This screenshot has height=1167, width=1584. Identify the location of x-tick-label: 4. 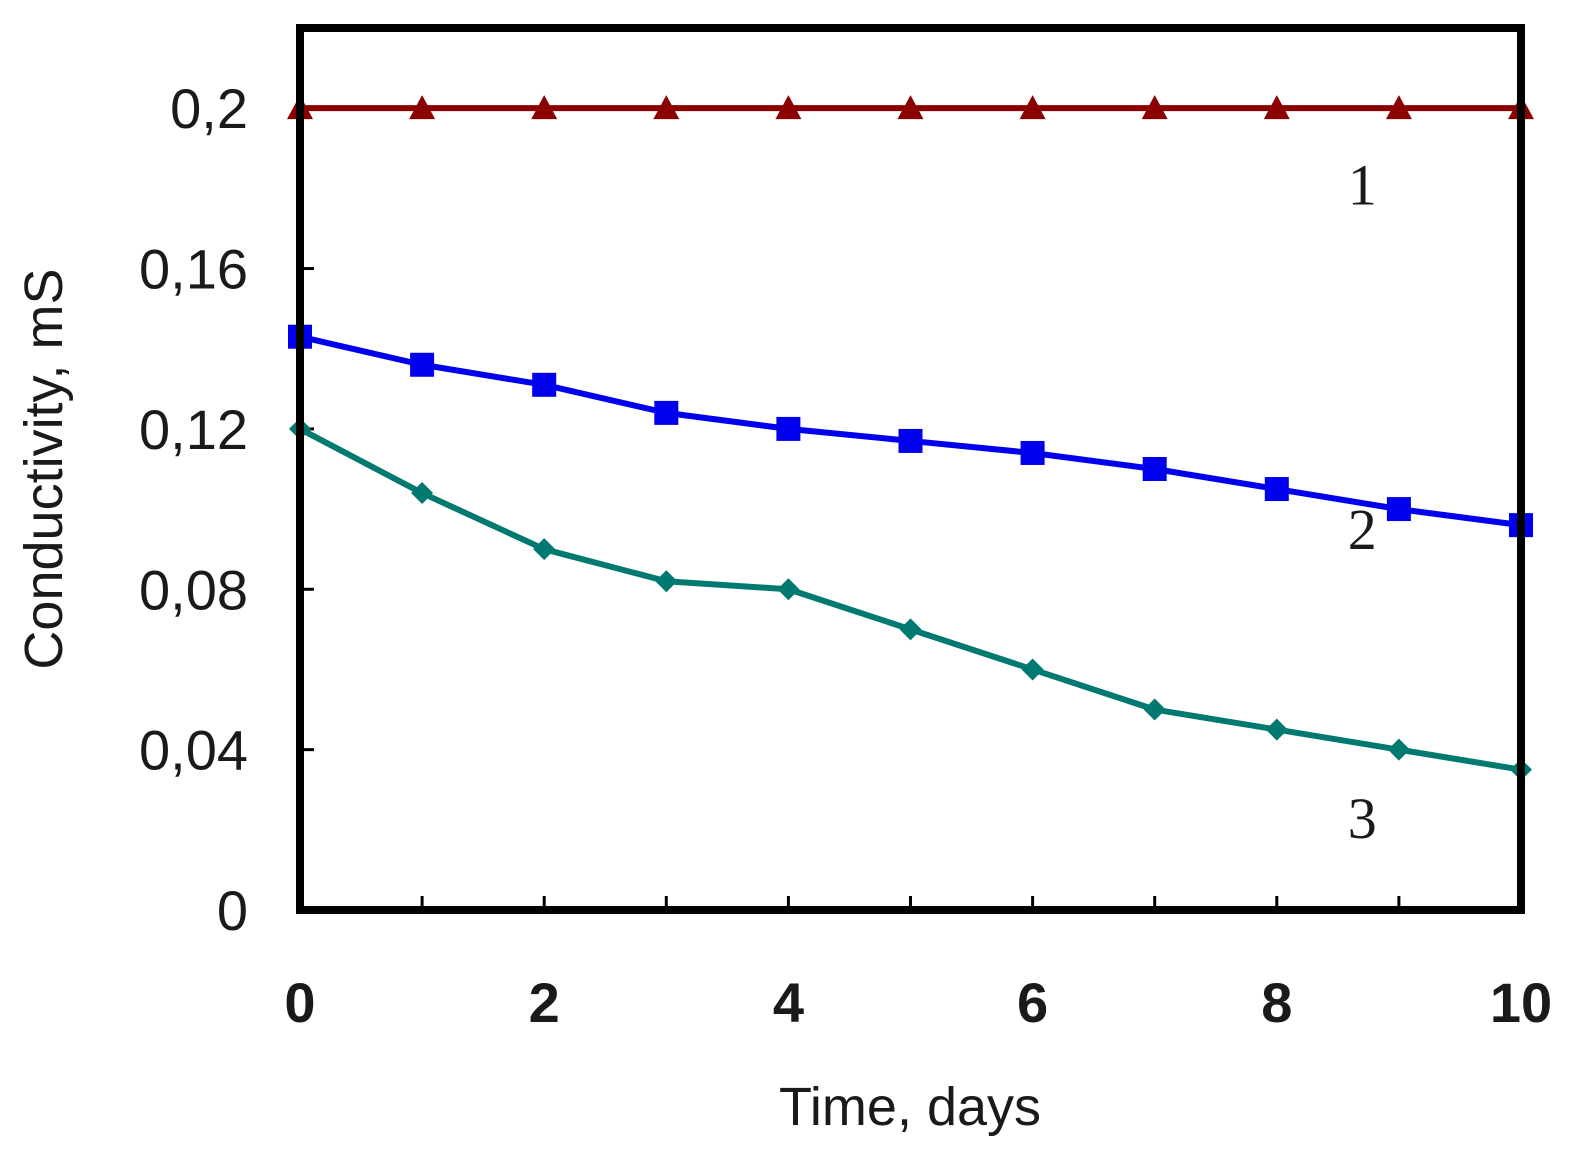
(788, 1002).